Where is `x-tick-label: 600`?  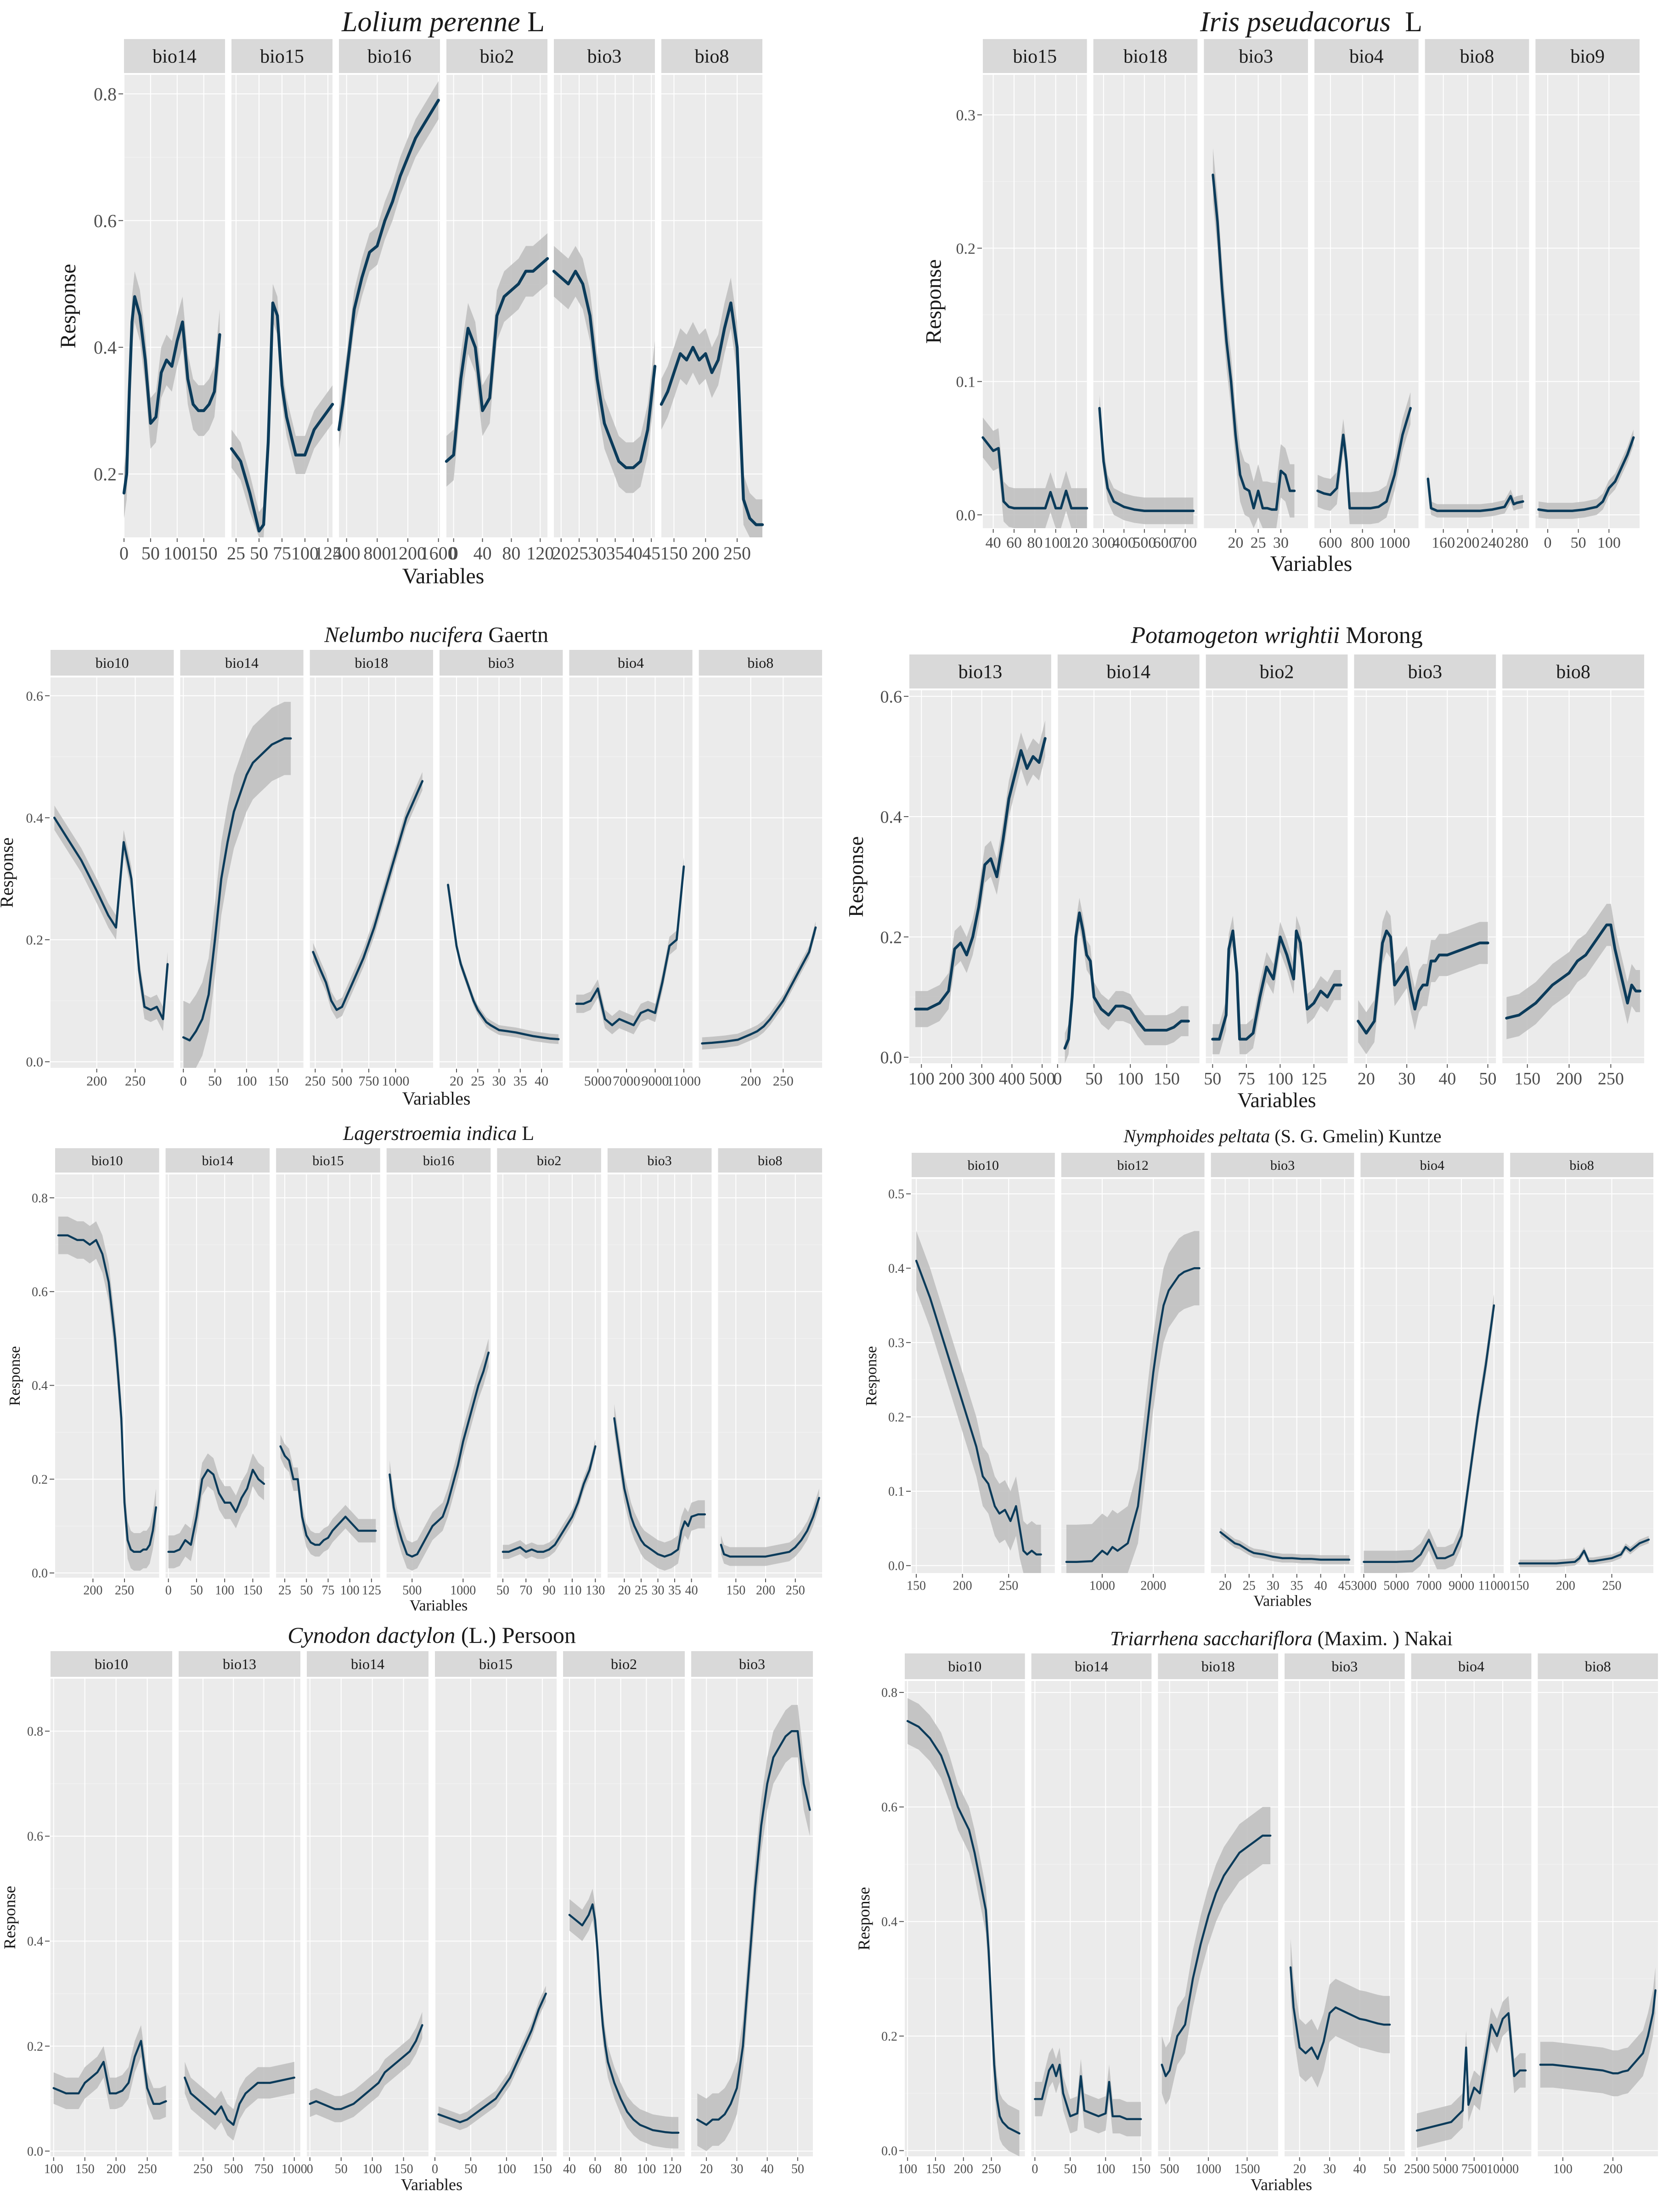 x-tick-label: 600 is located at coordinates (1165, 542).